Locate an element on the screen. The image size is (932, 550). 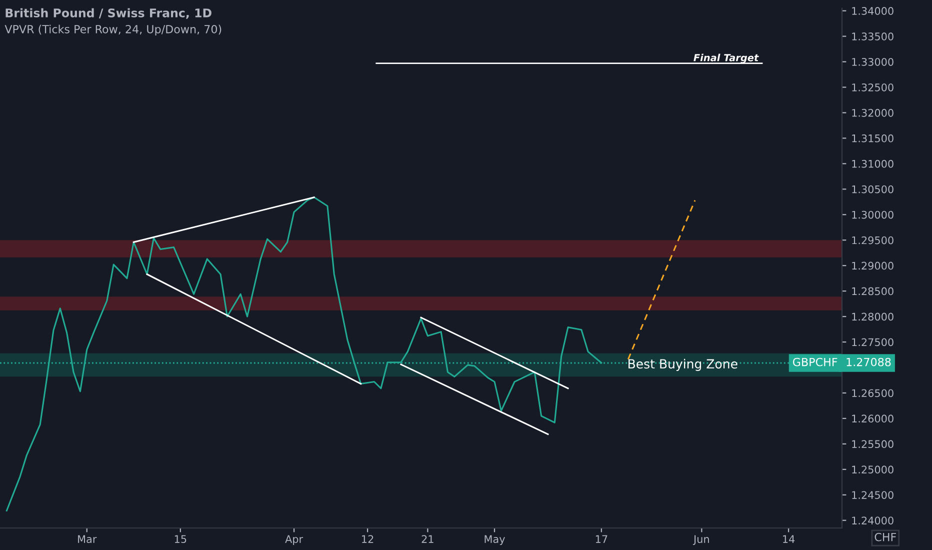
x-tick-label: 12 is located at coordinates (368, 539).